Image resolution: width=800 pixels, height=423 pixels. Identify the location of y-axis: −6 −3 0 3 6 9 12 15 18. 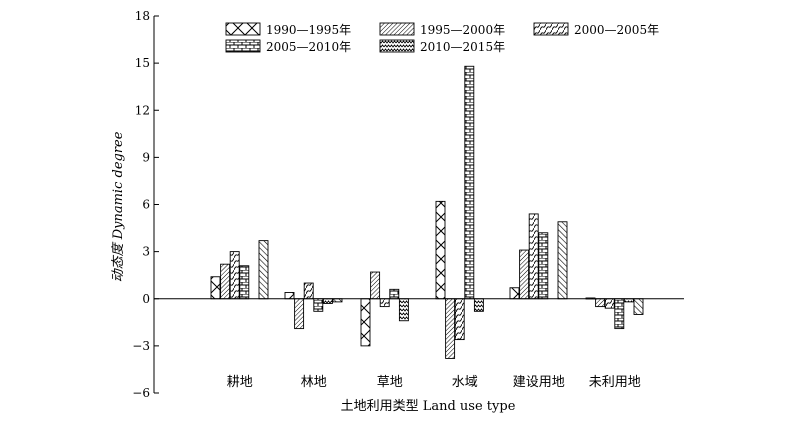
(145, 204).